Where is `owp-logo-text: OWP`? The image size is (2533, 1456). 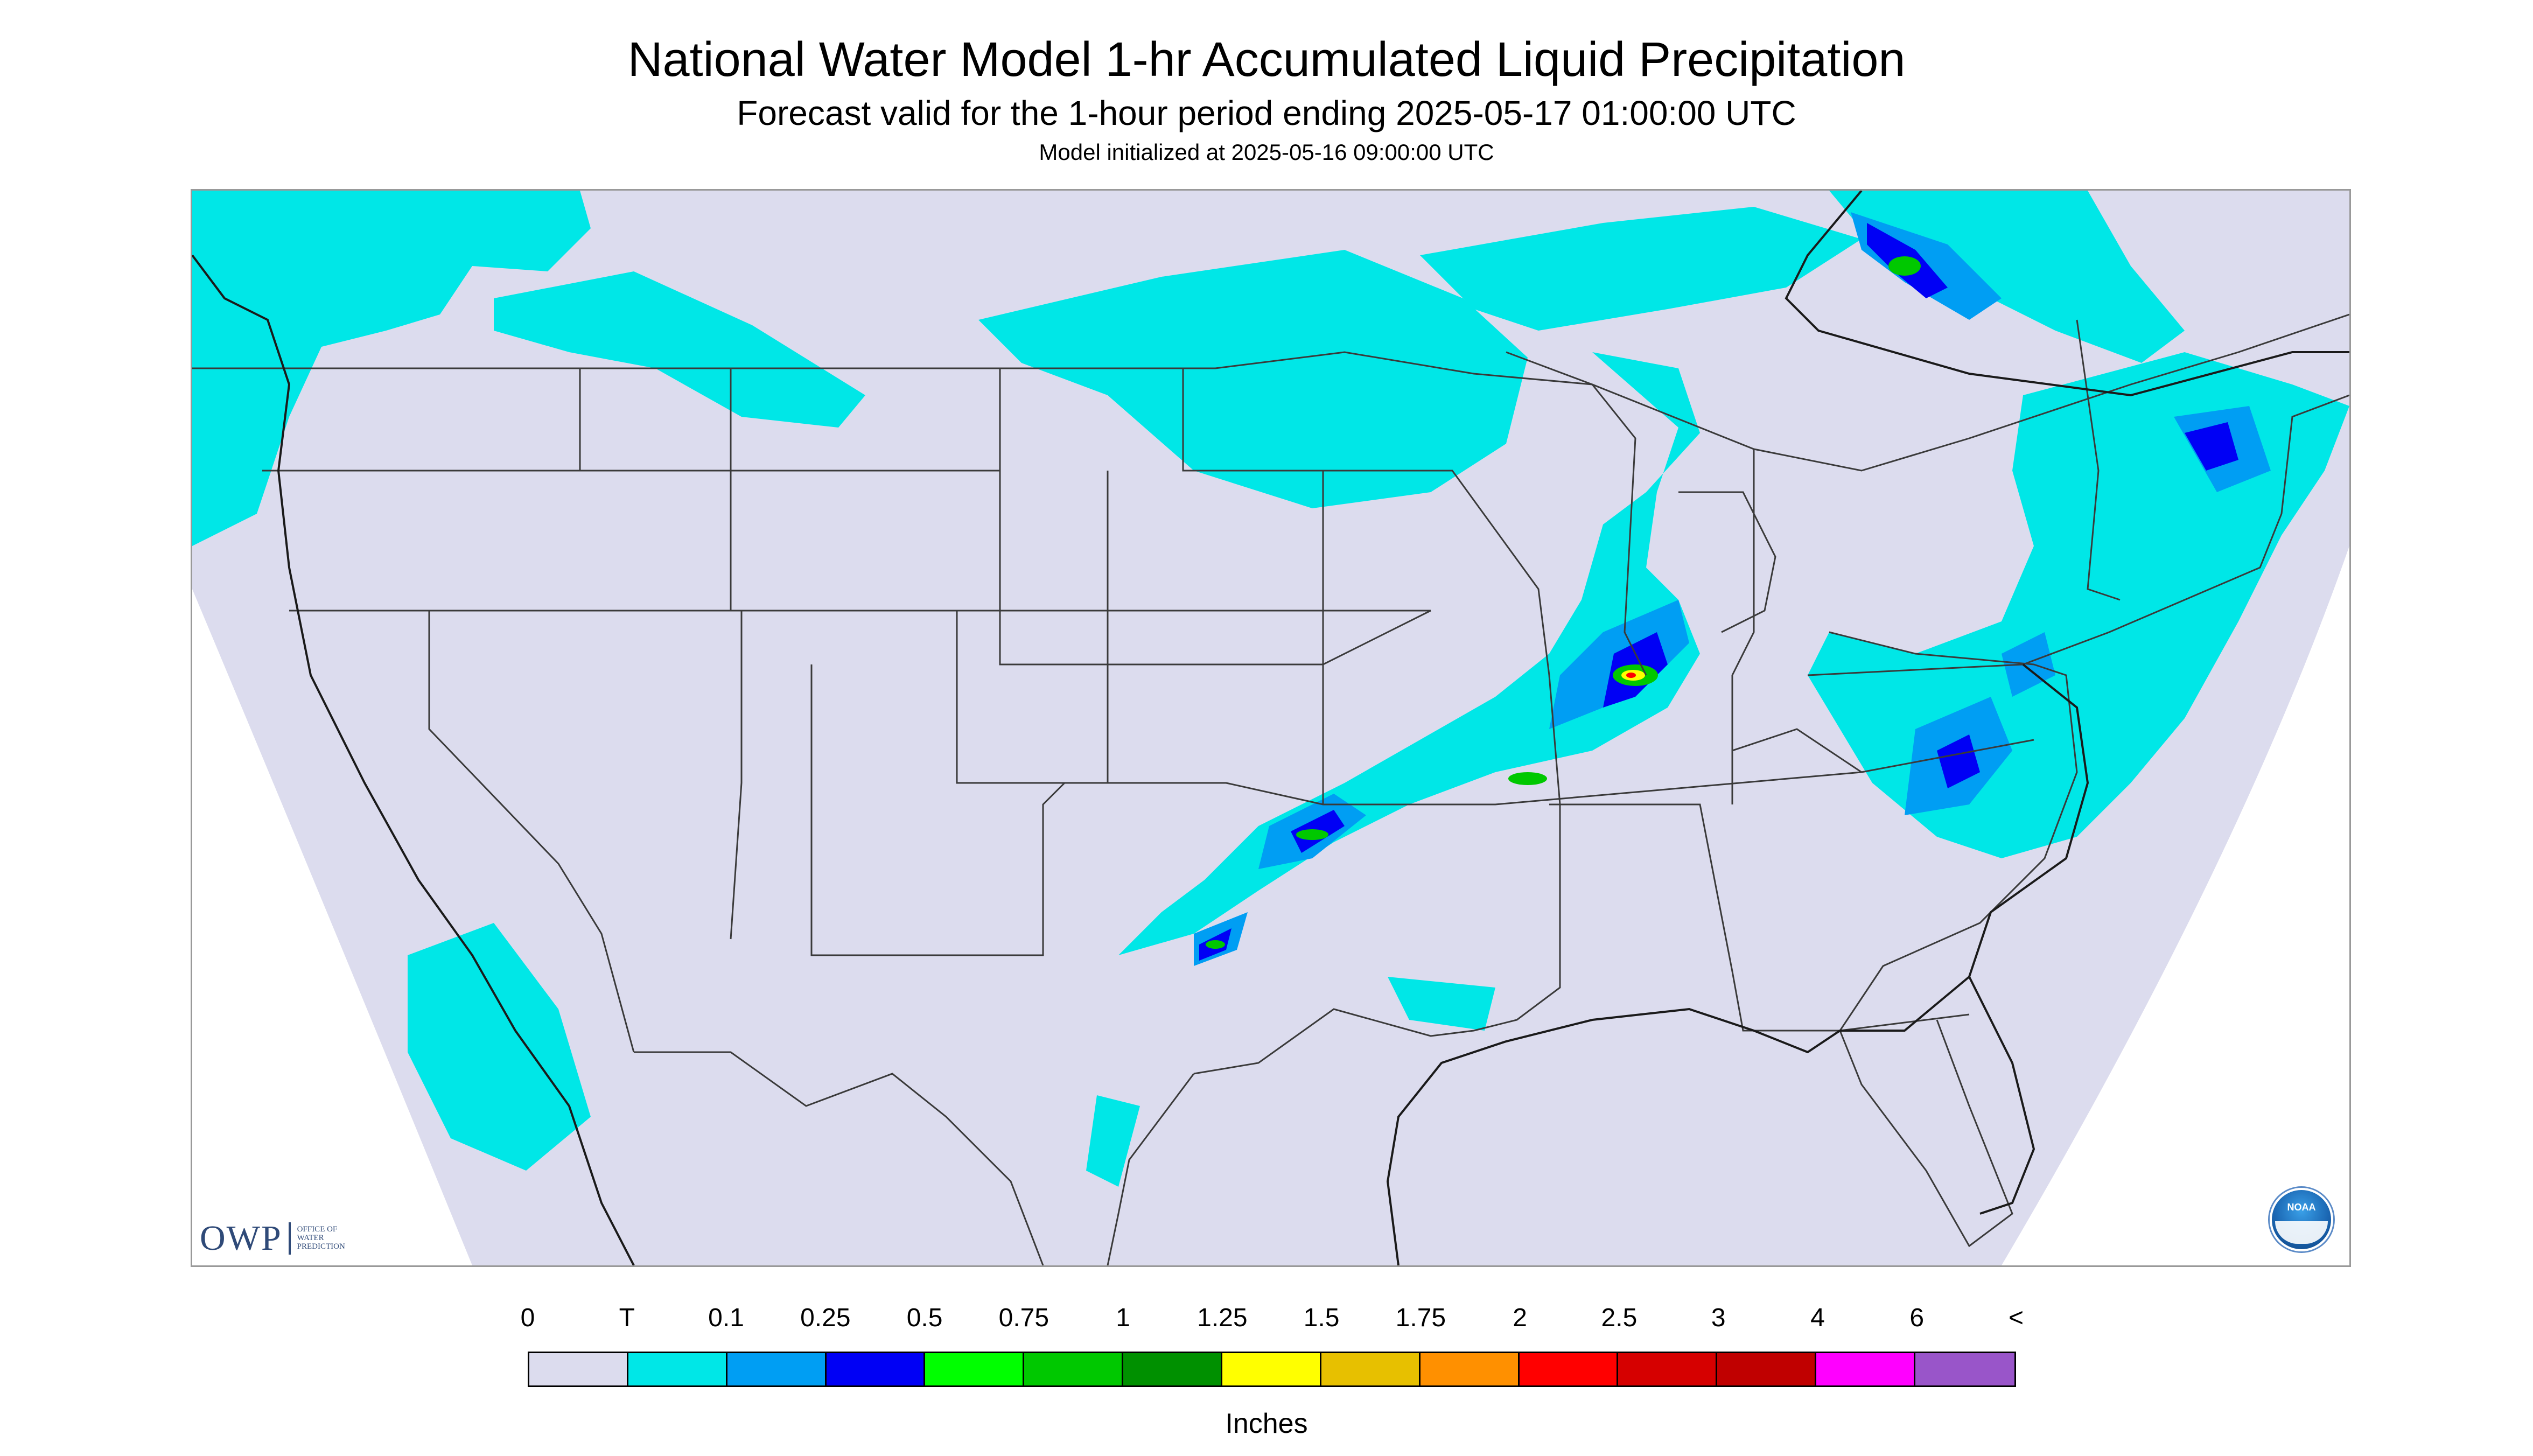
owp-logo-text: OWP is located at coordinates (241, 1238).